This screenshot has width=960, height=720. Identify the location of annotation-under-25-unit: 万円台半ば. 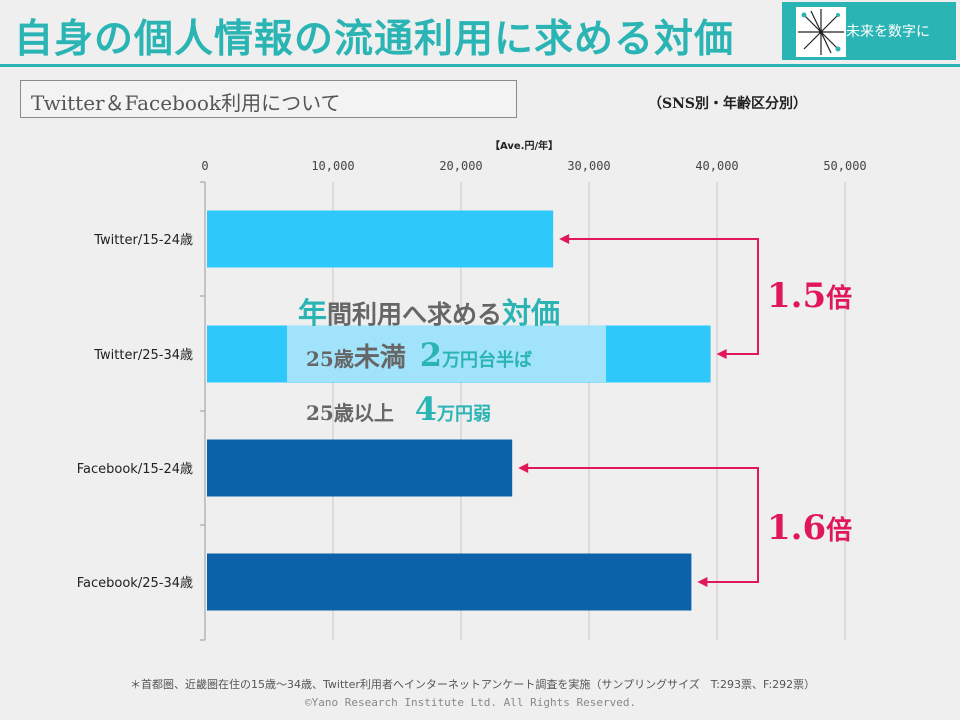
(487, 360).